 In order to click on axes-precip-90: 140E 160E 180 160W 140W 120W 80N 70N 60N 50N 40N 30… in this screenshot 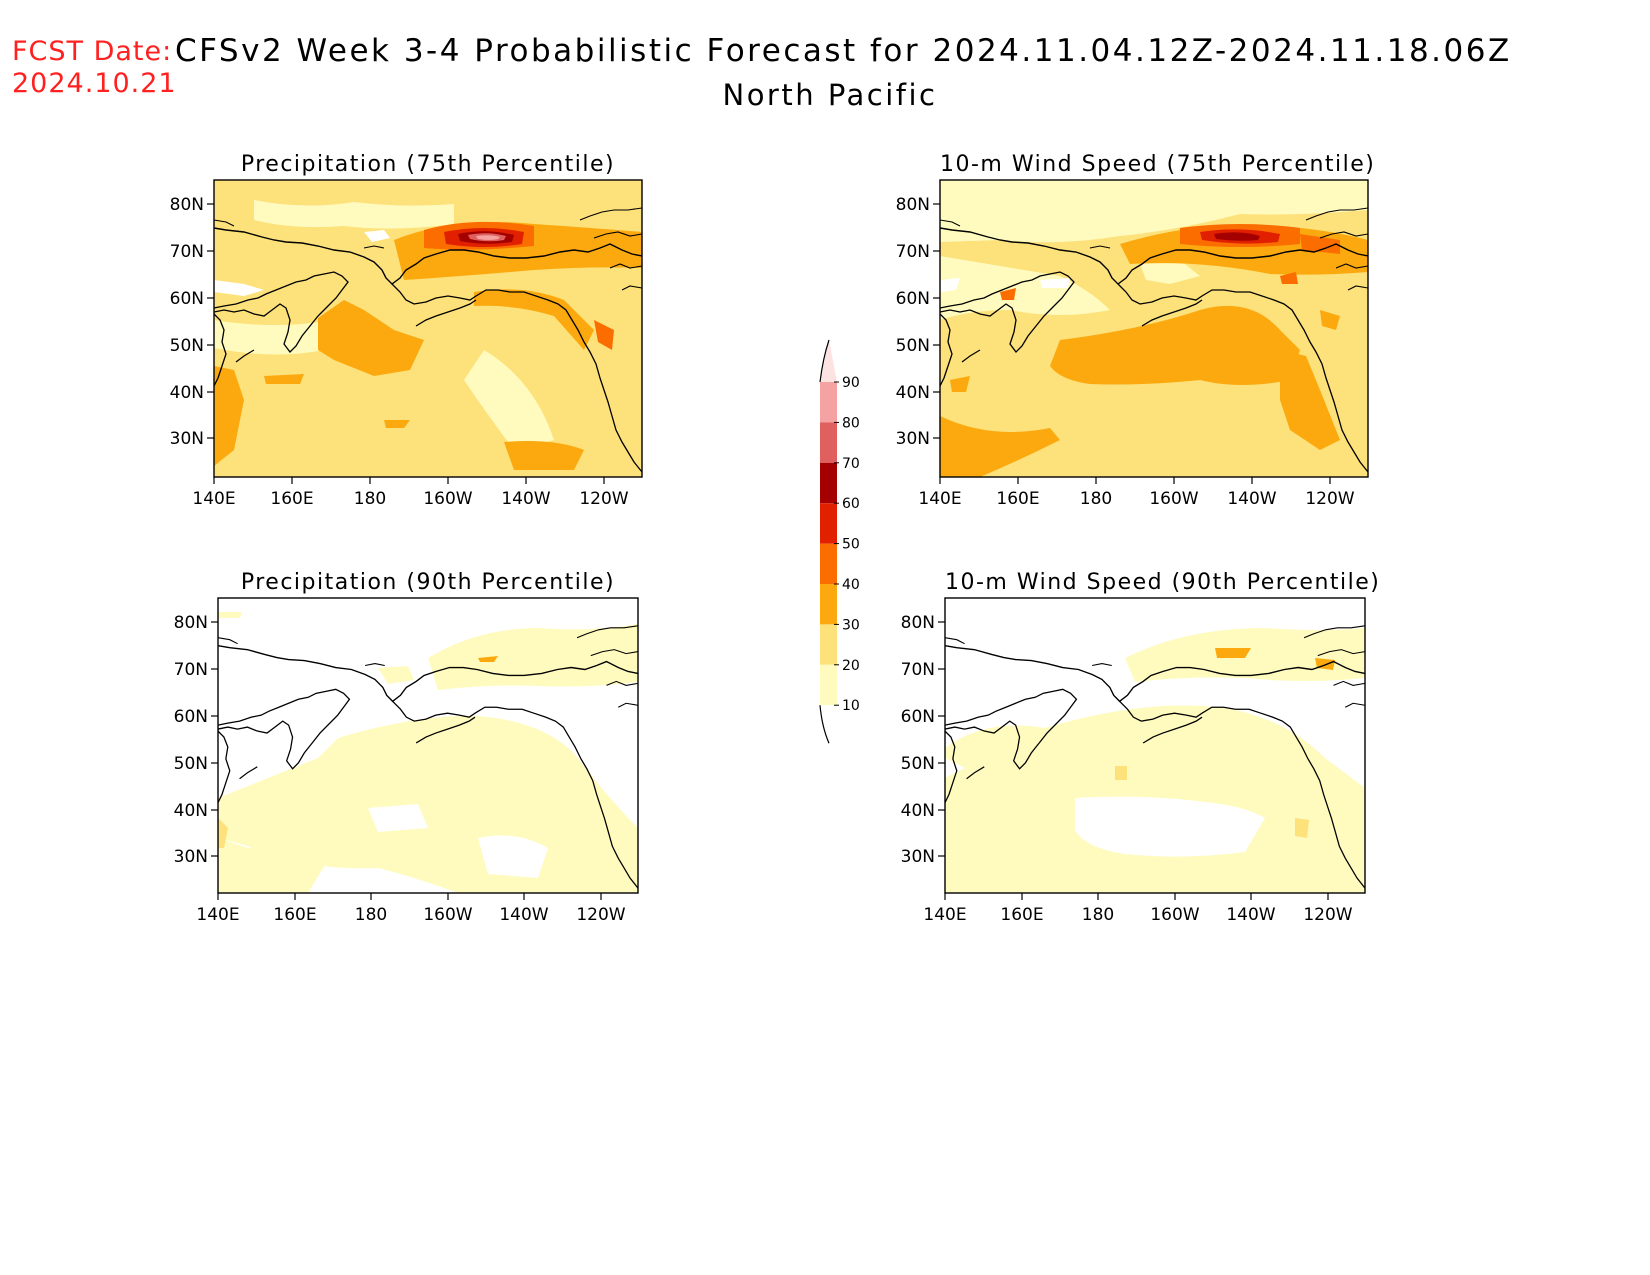, I will do `click(400, 769)`.